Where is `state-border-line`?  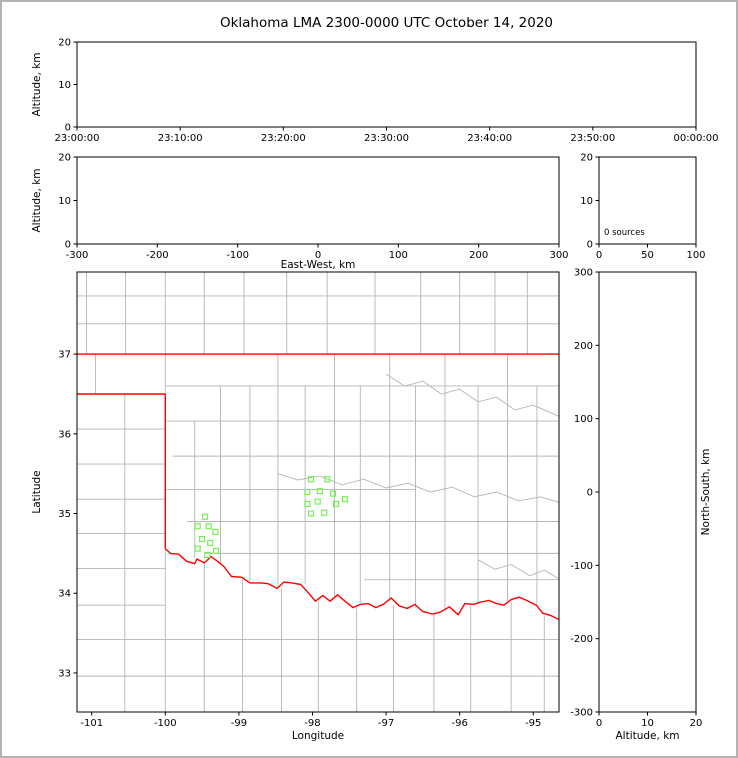 state-border-line is located at coordinates (361, 584).